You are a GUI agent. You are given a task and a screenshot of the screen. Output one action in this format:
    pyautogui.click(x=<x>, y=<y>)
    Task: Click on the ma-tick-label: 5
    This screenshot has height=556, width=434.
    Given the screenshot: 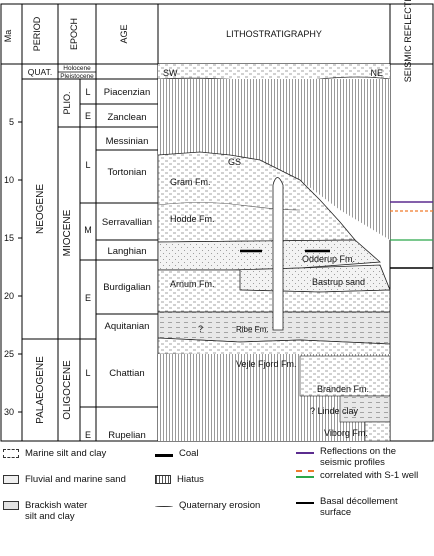 What is the action you would take?
    pyautogui.click(x=11, y=122)
    